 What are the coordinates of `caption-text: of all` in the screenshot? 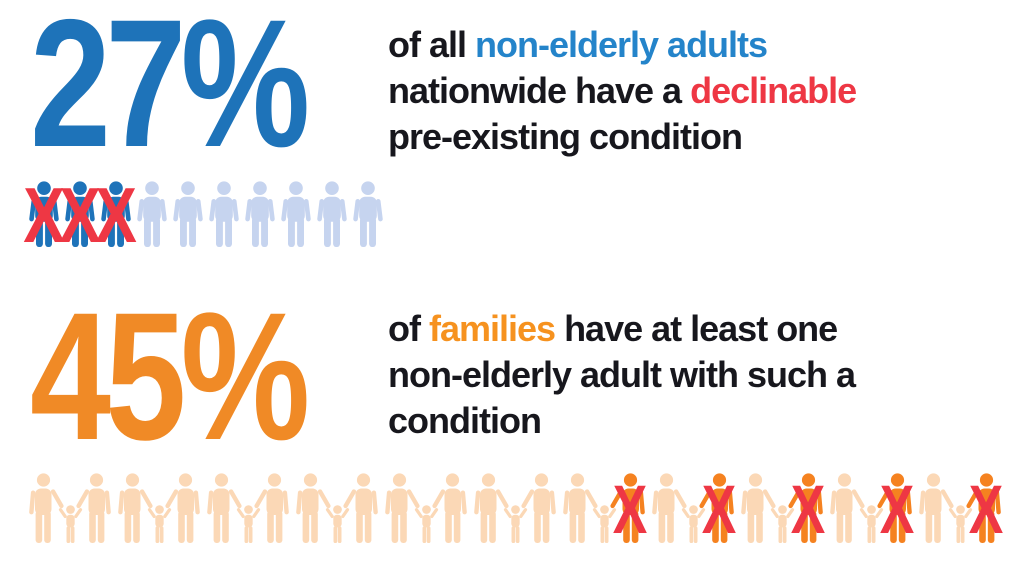 It's located at (432, 44).